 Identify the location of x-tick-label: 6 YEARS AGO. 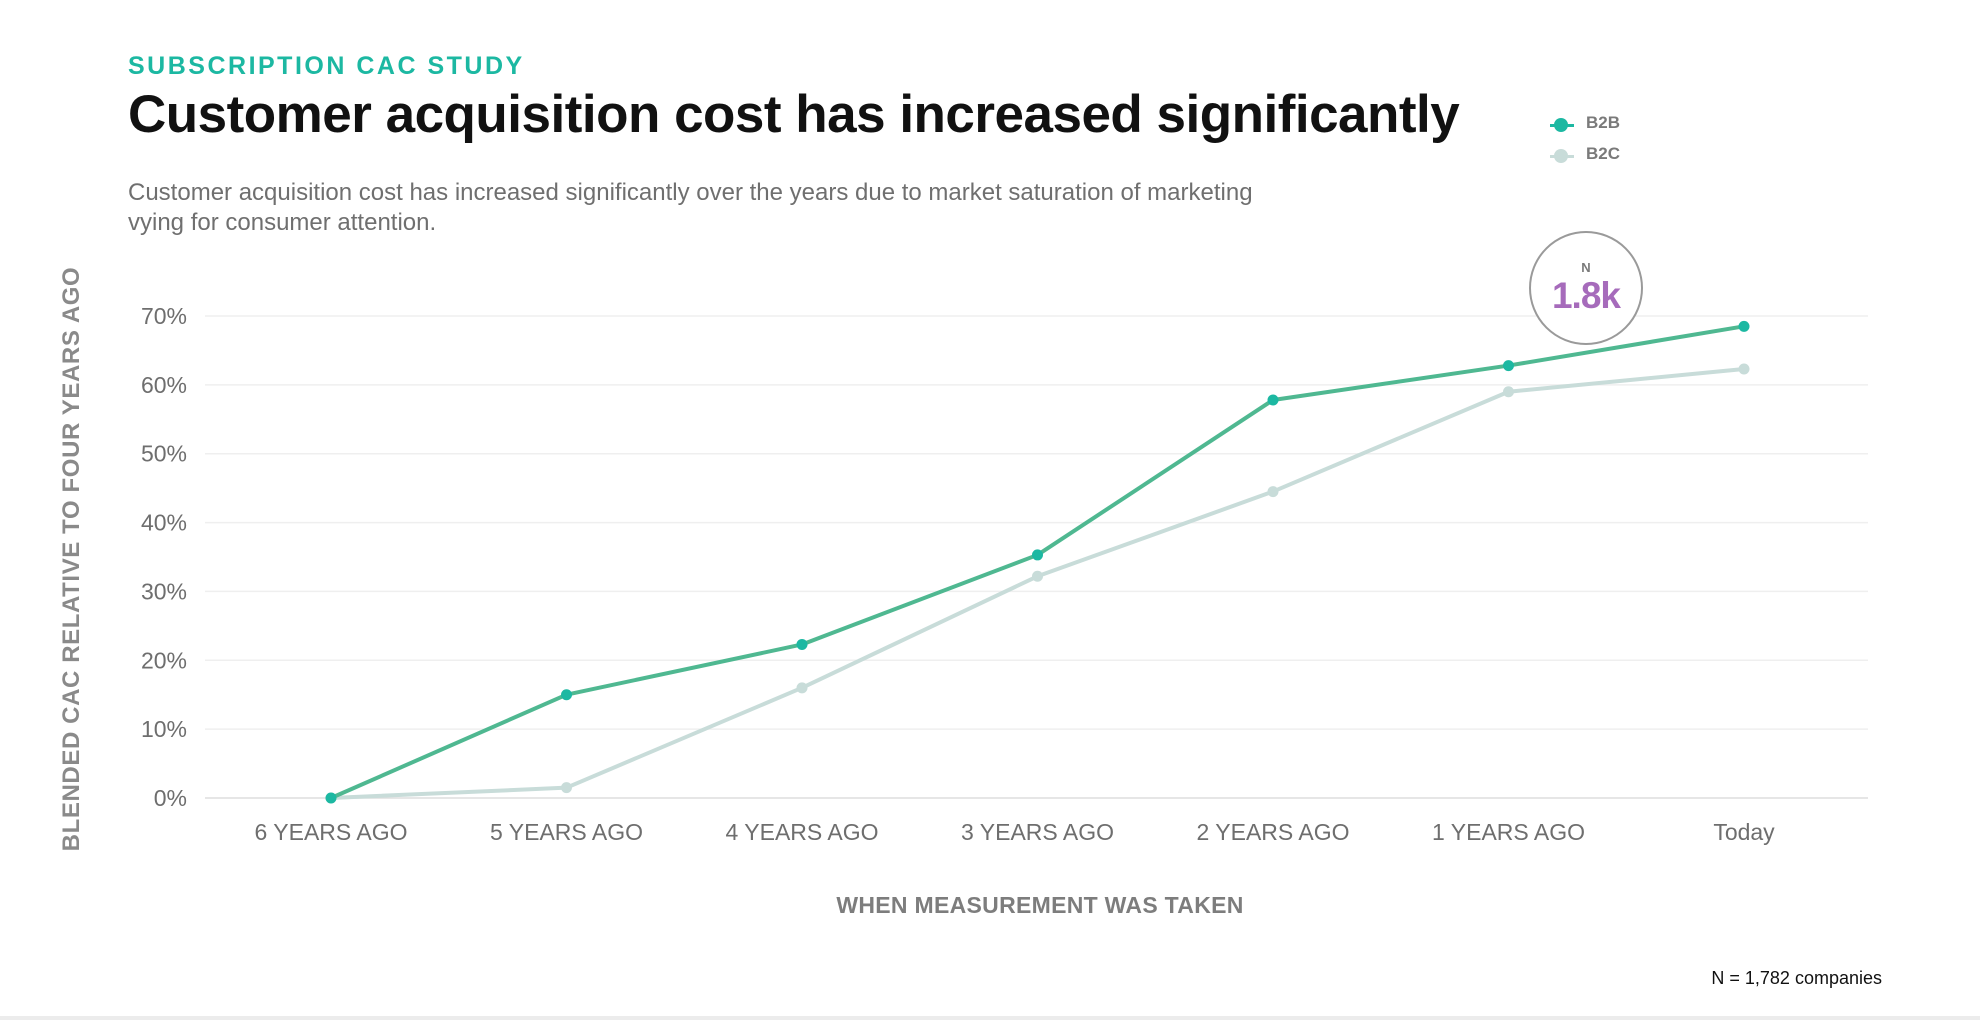
(331, 832).